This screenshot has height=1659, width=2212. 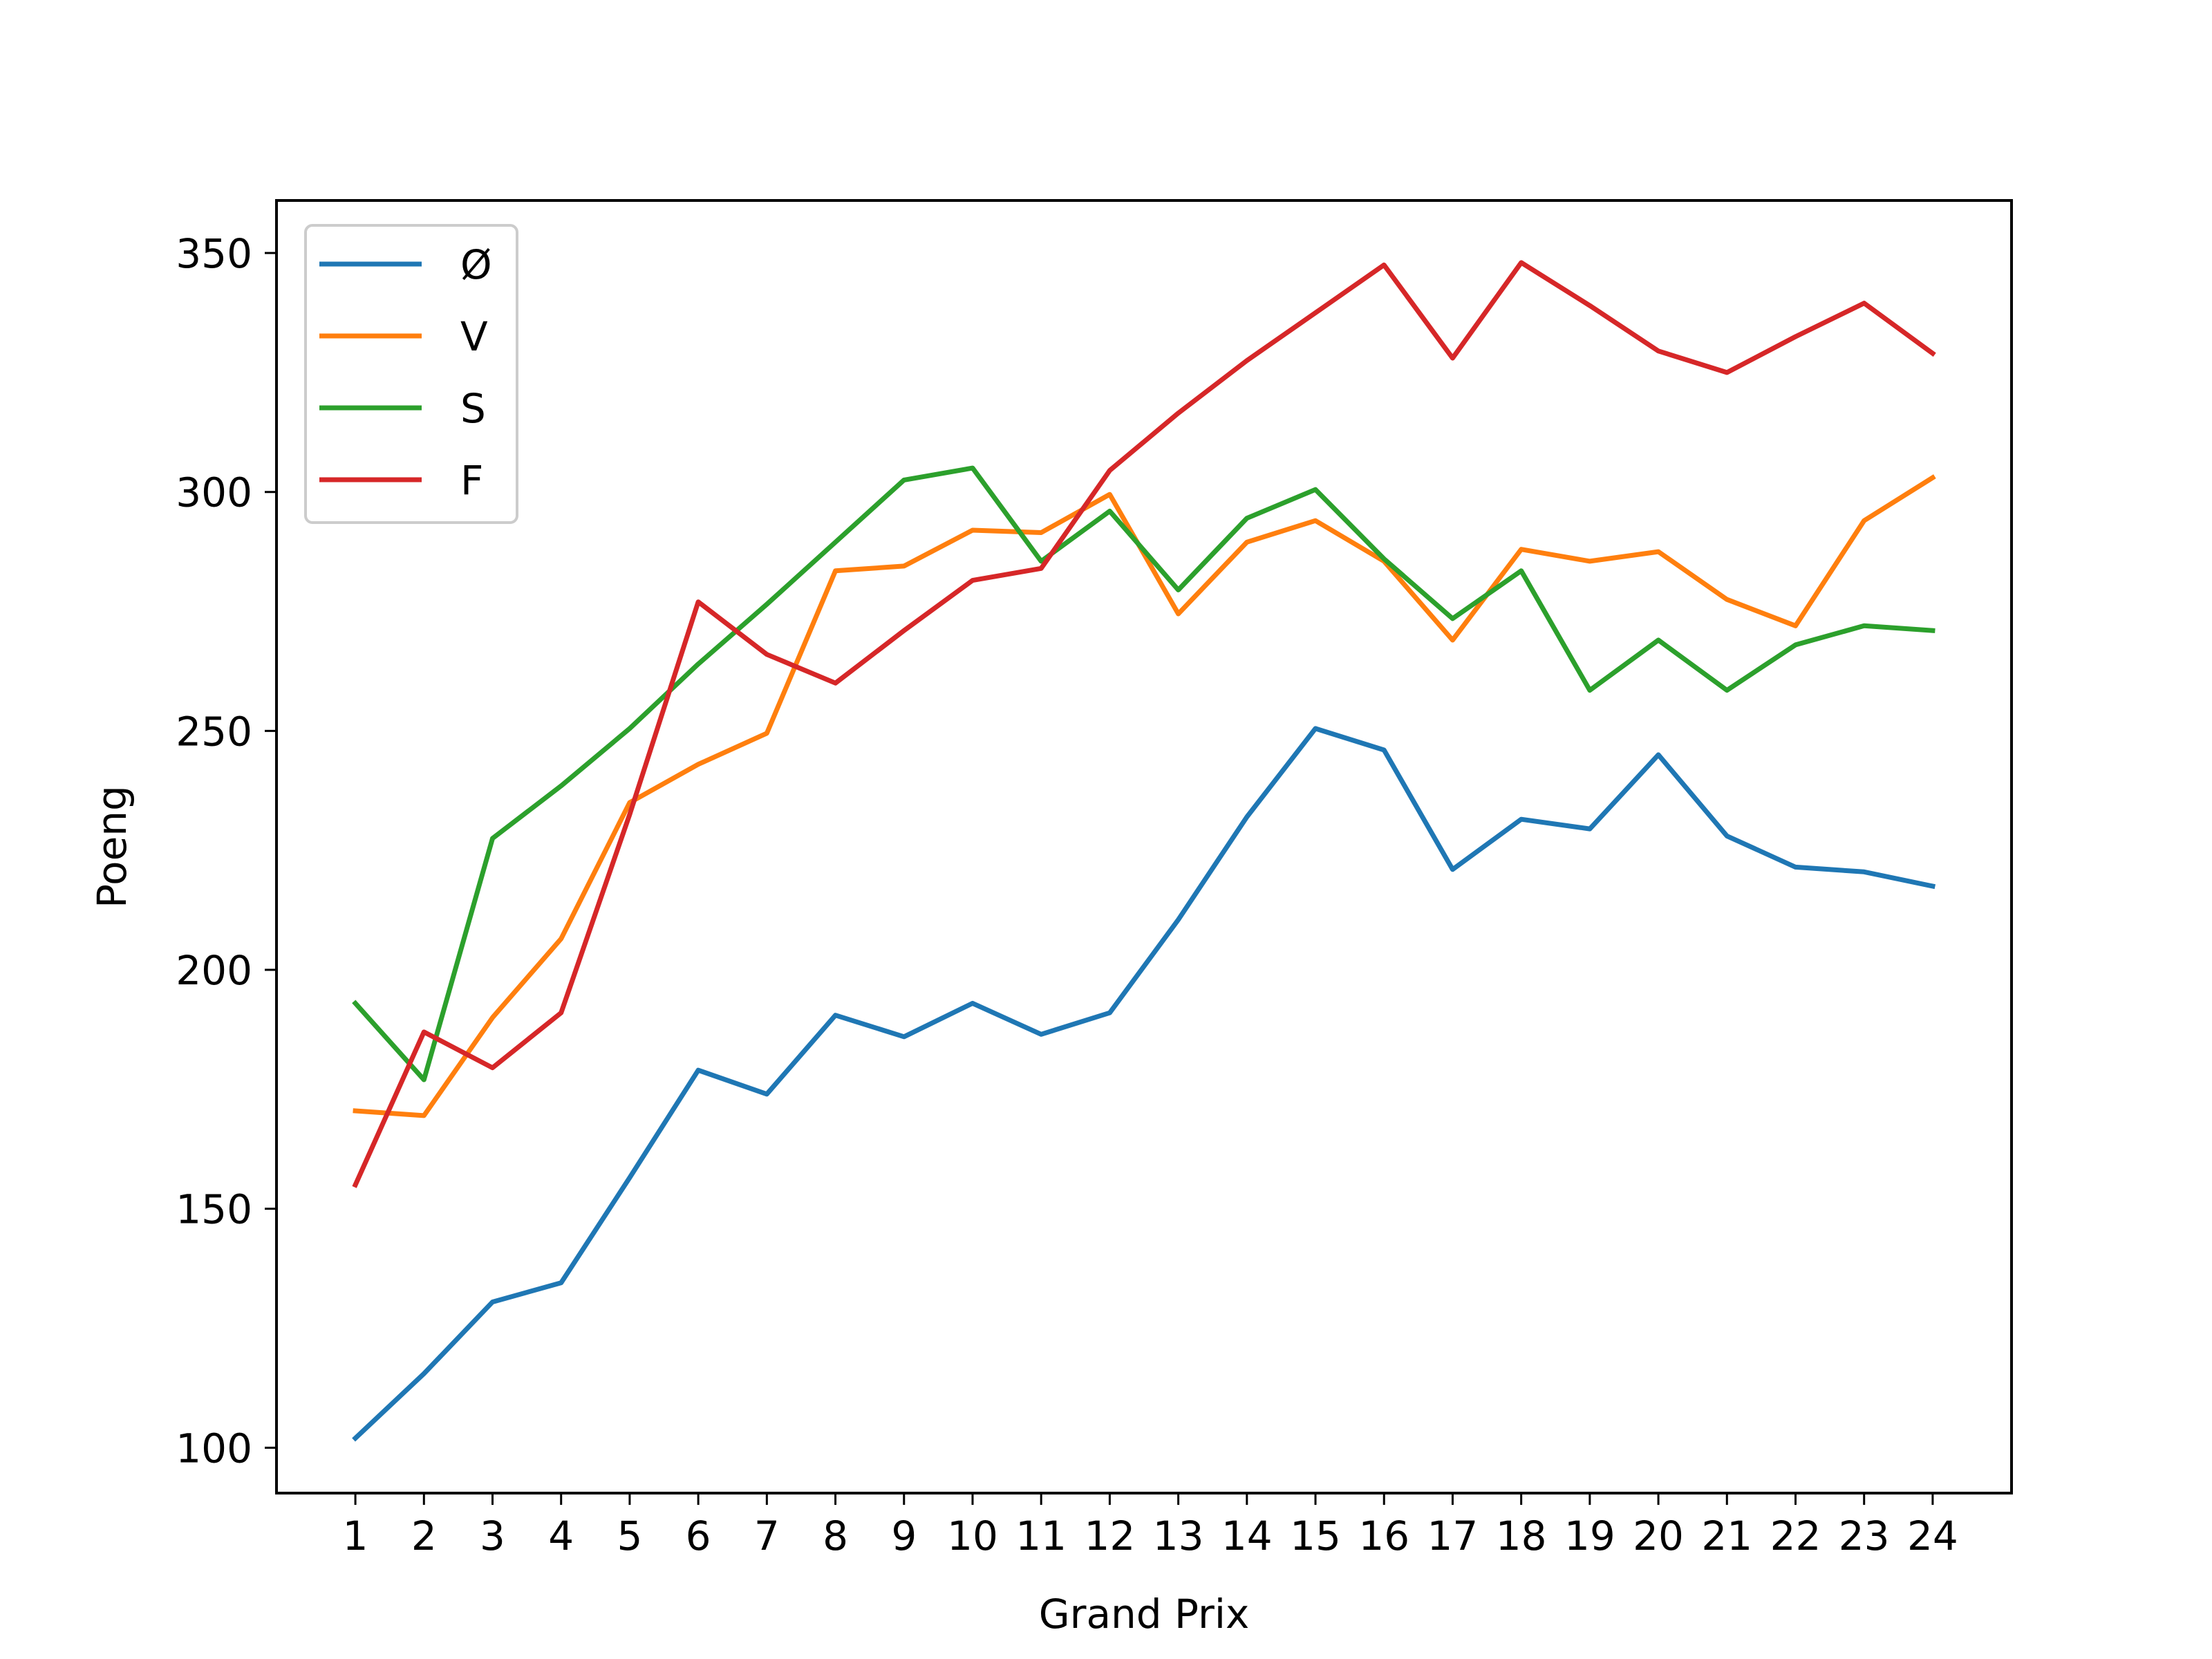 I want to click on y-tick-label: 350, so click(x=214, y=253).